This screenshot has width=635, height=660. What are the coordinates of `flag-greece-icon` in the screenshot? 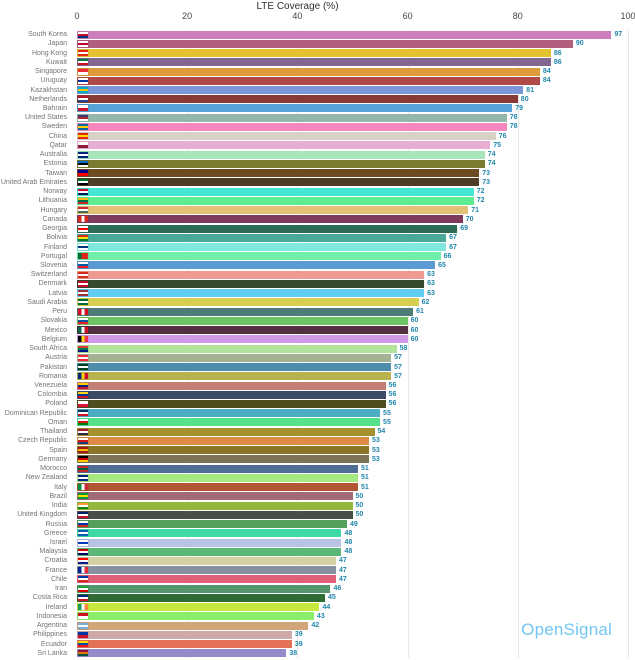 It's located at (83, 533).